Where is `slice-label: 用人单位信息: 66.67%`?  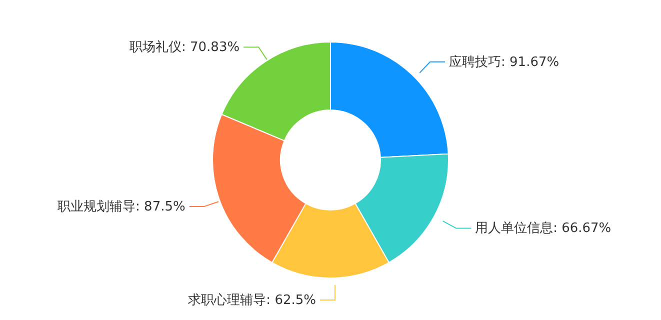
slice-label: 用人单位信息: 66.67% is located at coordinates (543, 228).